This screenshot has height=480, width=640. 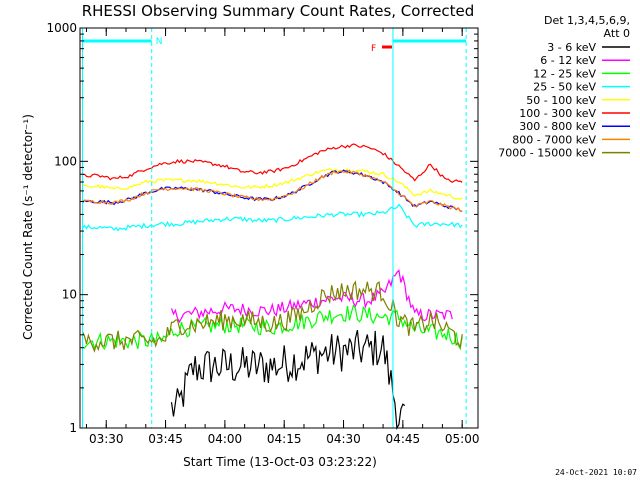 I want to click on x-tick-label: 05:00, so click(x=462, y=439).